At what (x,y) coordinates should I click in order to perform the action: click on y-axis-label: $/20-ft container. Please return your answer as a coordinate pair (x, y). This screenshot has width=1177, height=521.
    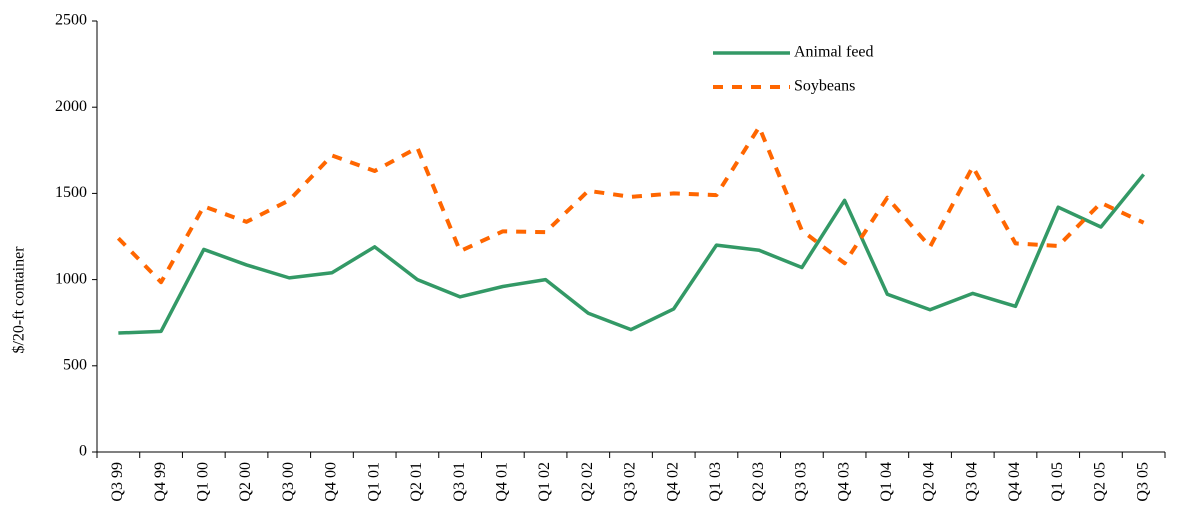
    Looking at the image, I should click on (19, 300).